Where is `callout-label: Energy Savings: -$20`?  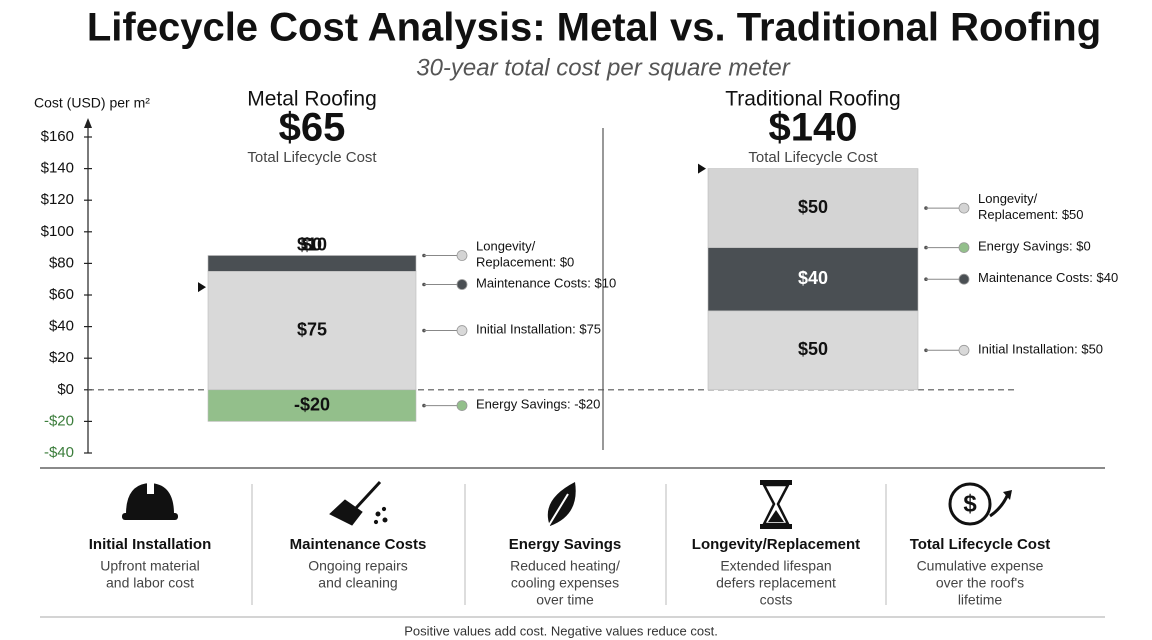
callout-label: Energy Savings: -$20 is located at coordinates (538, 404).